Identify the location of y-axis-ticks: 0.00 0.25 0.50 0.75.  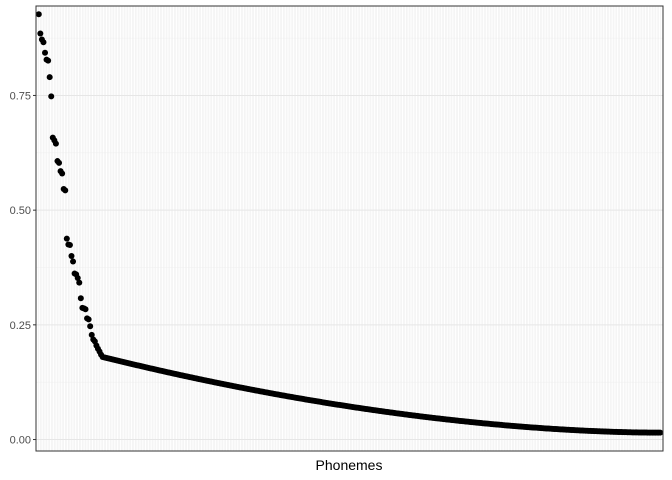
(23, 268).